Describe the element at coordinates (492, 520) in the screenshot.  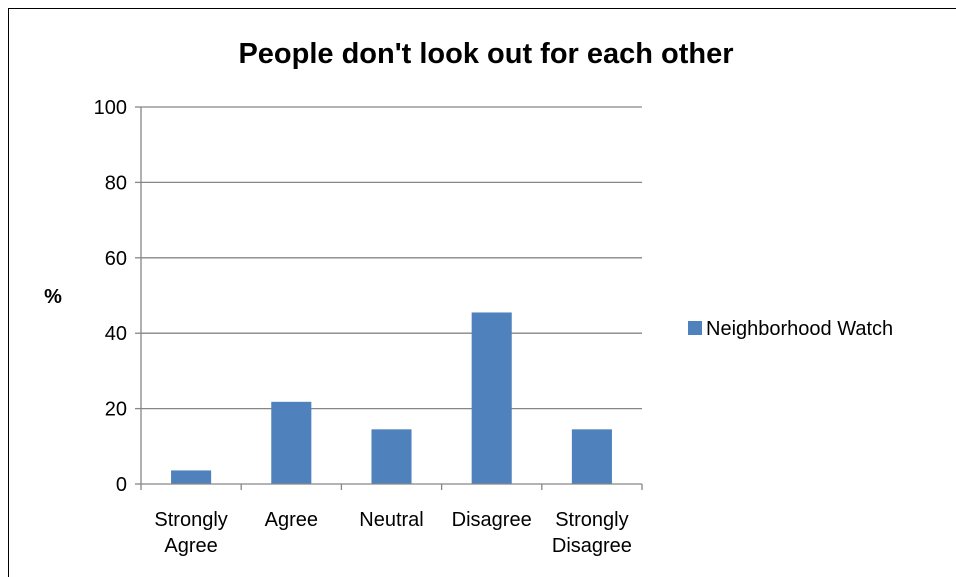
I see `x-category-label: Disagree` at that location.